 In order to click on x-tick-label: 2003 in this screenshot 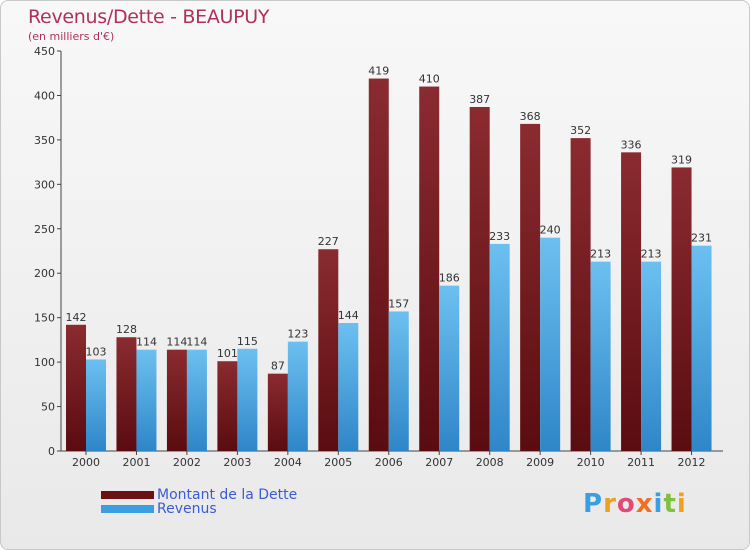, I will do `click(237, 462)`.